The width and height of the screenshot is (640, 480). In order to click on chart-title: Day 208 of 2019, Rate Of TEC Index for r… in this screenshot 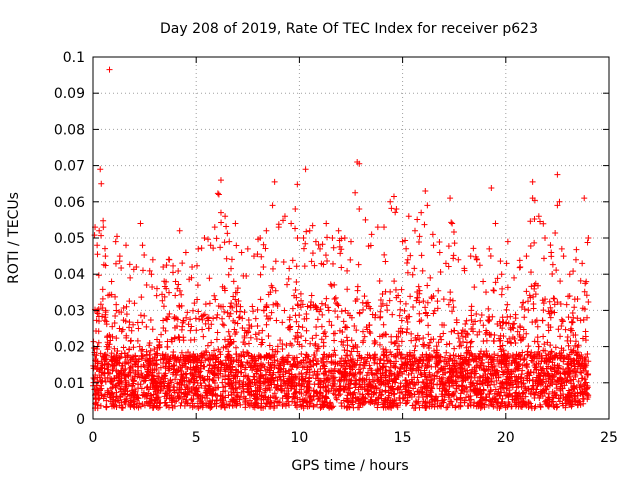, I will do `click(349, 29)`.